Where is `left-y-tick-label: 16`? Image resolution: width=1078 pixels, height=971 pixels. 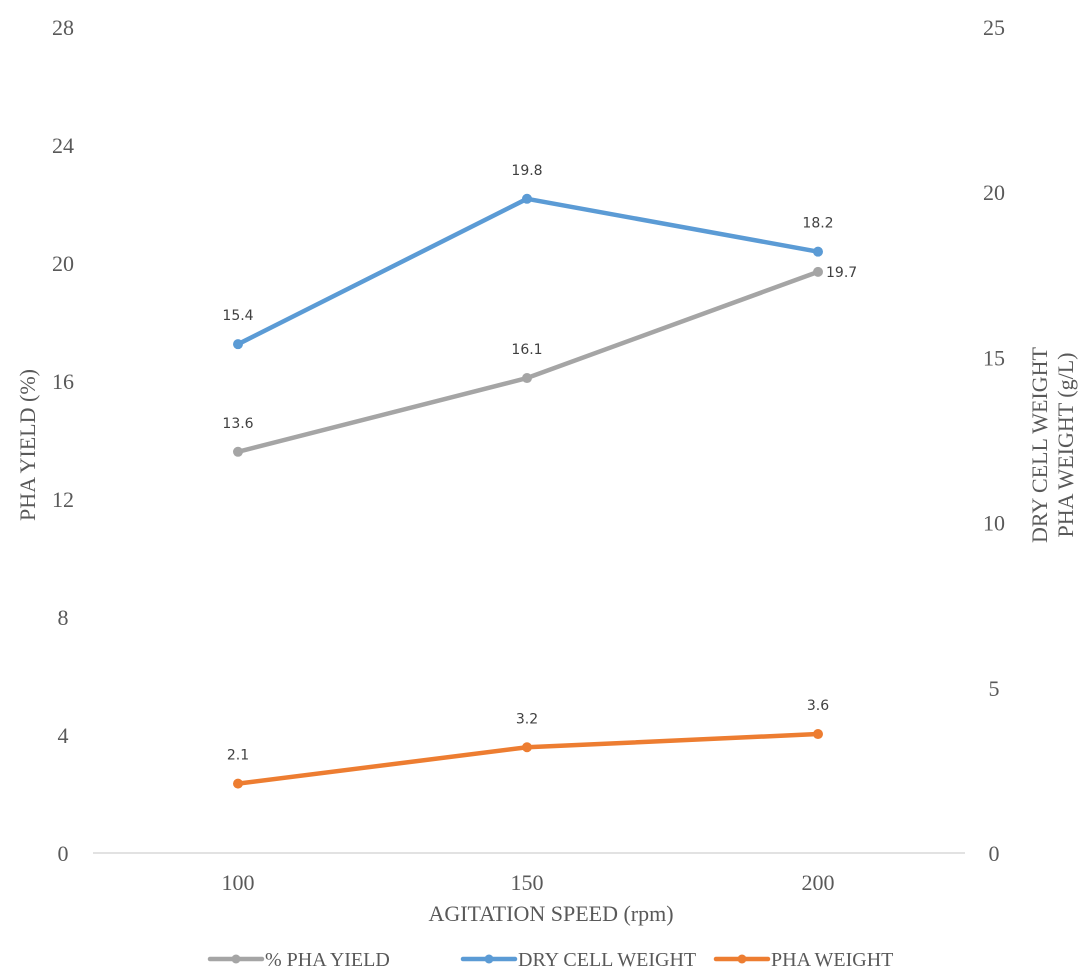
left-y-tick-label: 16 is located at coordinates (63, 381).